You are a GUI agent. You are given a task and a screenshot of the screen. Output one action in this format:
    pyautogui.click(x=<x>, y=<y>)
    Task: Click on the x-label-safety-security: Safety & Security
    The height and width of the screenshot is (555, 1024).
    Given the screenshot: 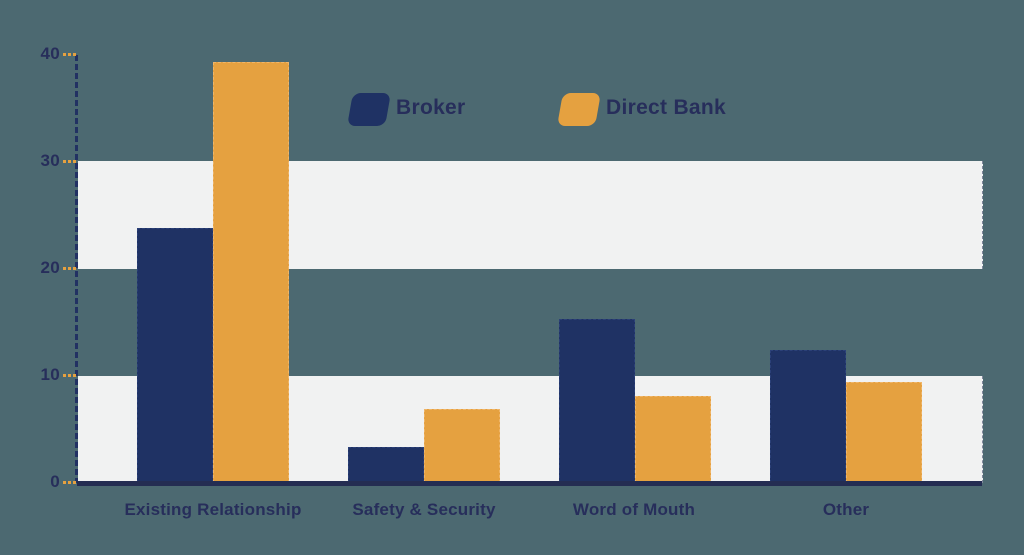 What is the action you would take?
    pyautogui.click(x=424, y=509)
    